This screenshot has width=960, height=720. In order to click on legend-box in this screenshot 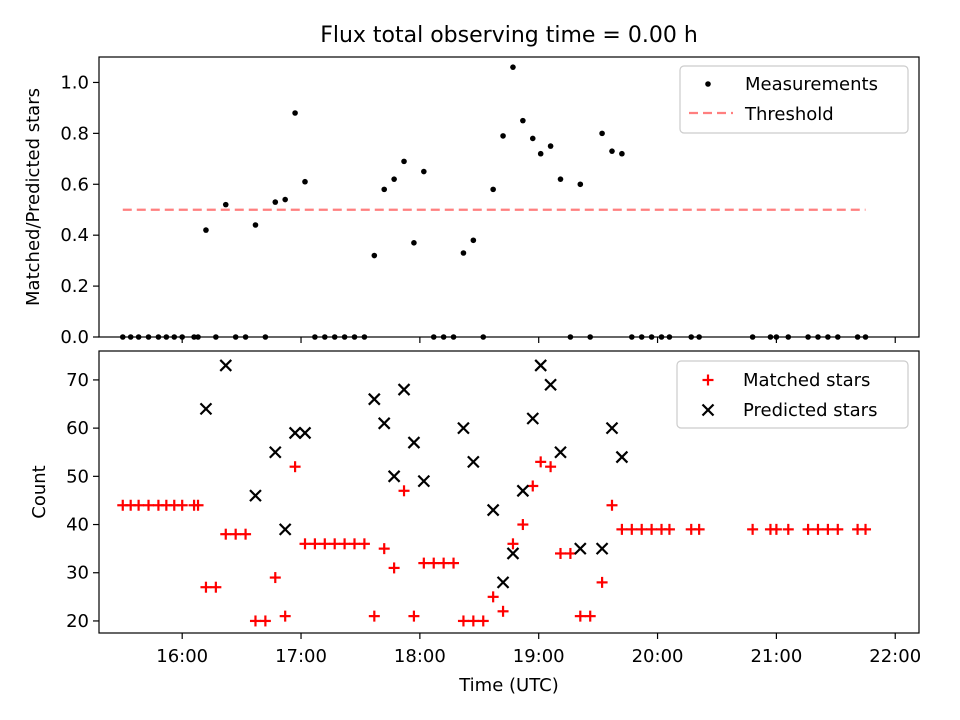, I will do `click(794, 99)`.